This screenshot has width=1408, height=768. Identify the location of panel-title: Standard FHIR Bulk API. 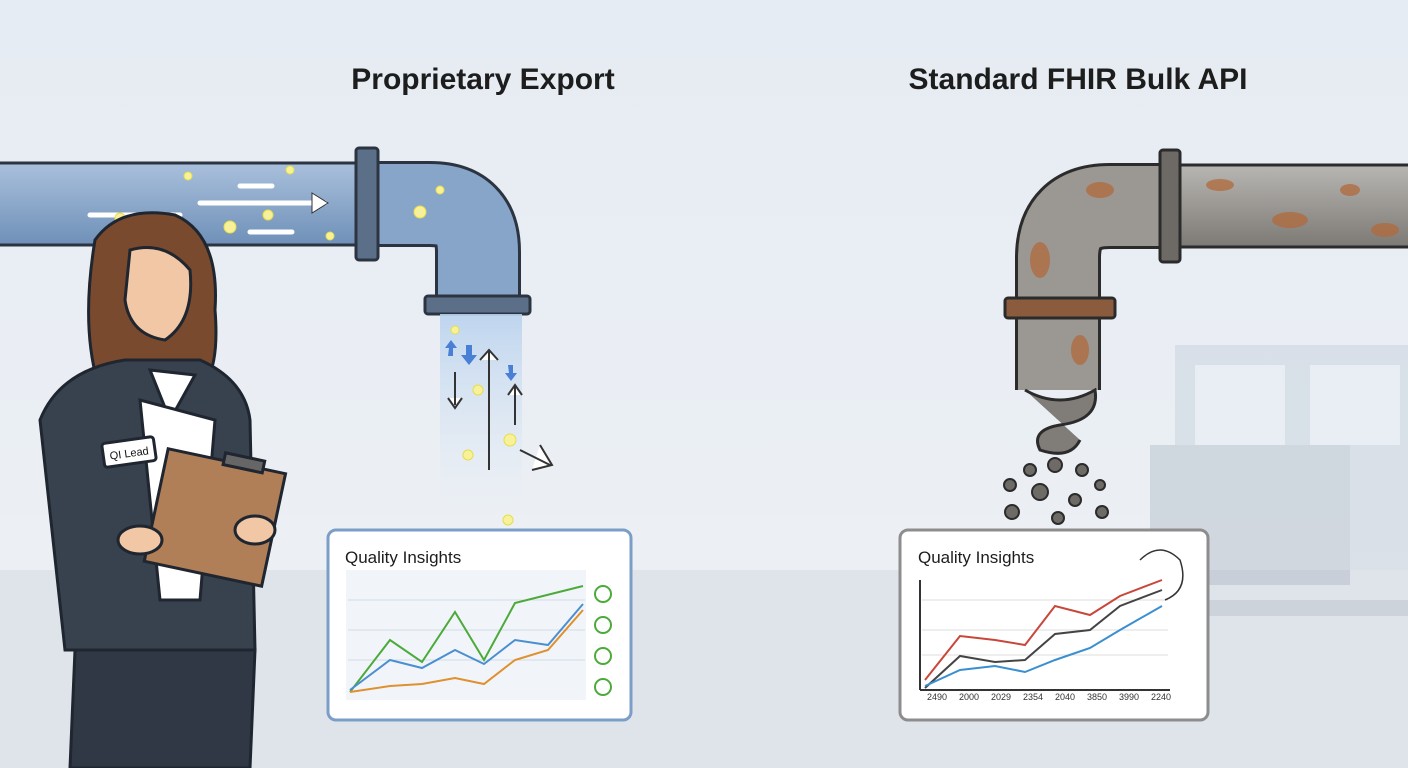
(1078, 79).